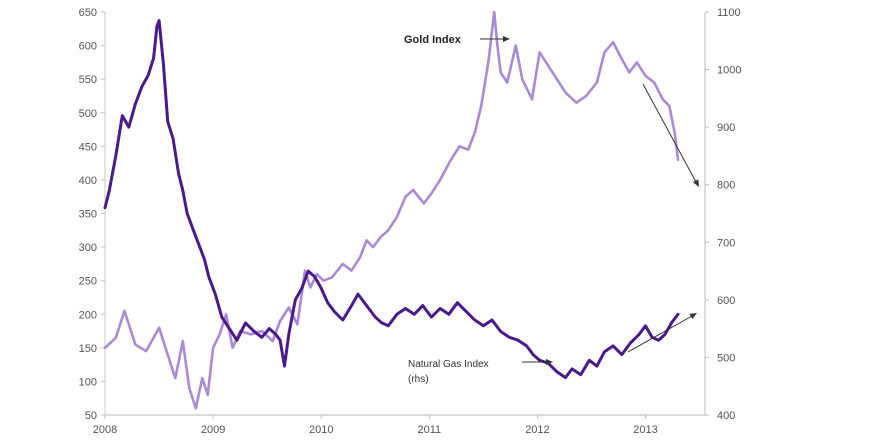 The height and width of the screenshot is (440, 880). Describe the element at coordinates (448, 364) in the screenshot. I see `natural-gas-index-label: Natural Gas Index` at that location.